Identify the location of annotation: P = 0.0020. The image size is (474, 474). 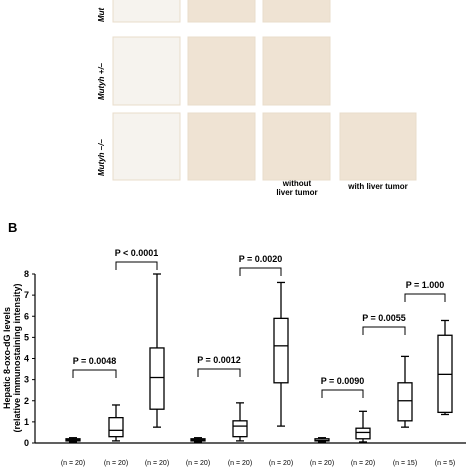
(261, 259).